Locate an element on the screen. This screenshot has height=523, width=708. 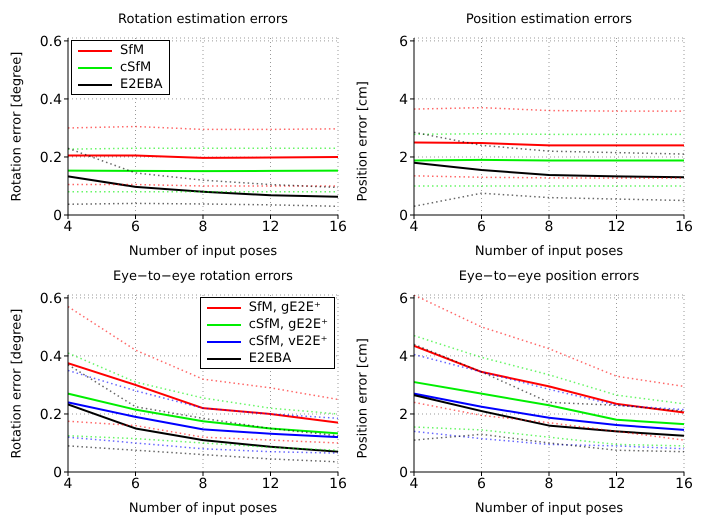
chart-title: Rotation estimation errors is located at coordinates (203, 19).